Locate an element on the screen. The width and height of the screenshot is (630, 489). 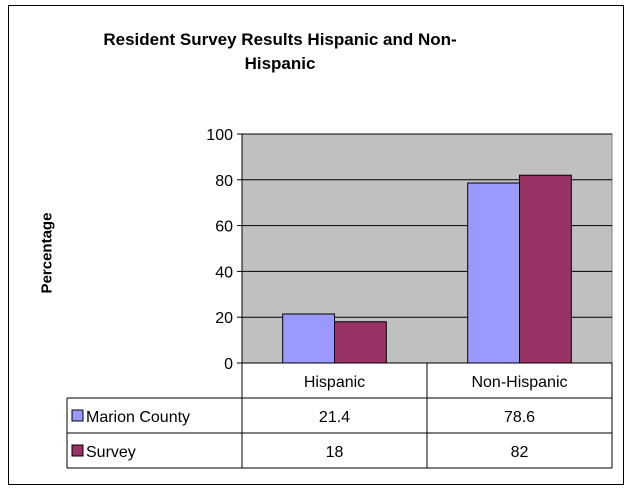
y-tick-label: 40 is located at coordinates (224, 272).